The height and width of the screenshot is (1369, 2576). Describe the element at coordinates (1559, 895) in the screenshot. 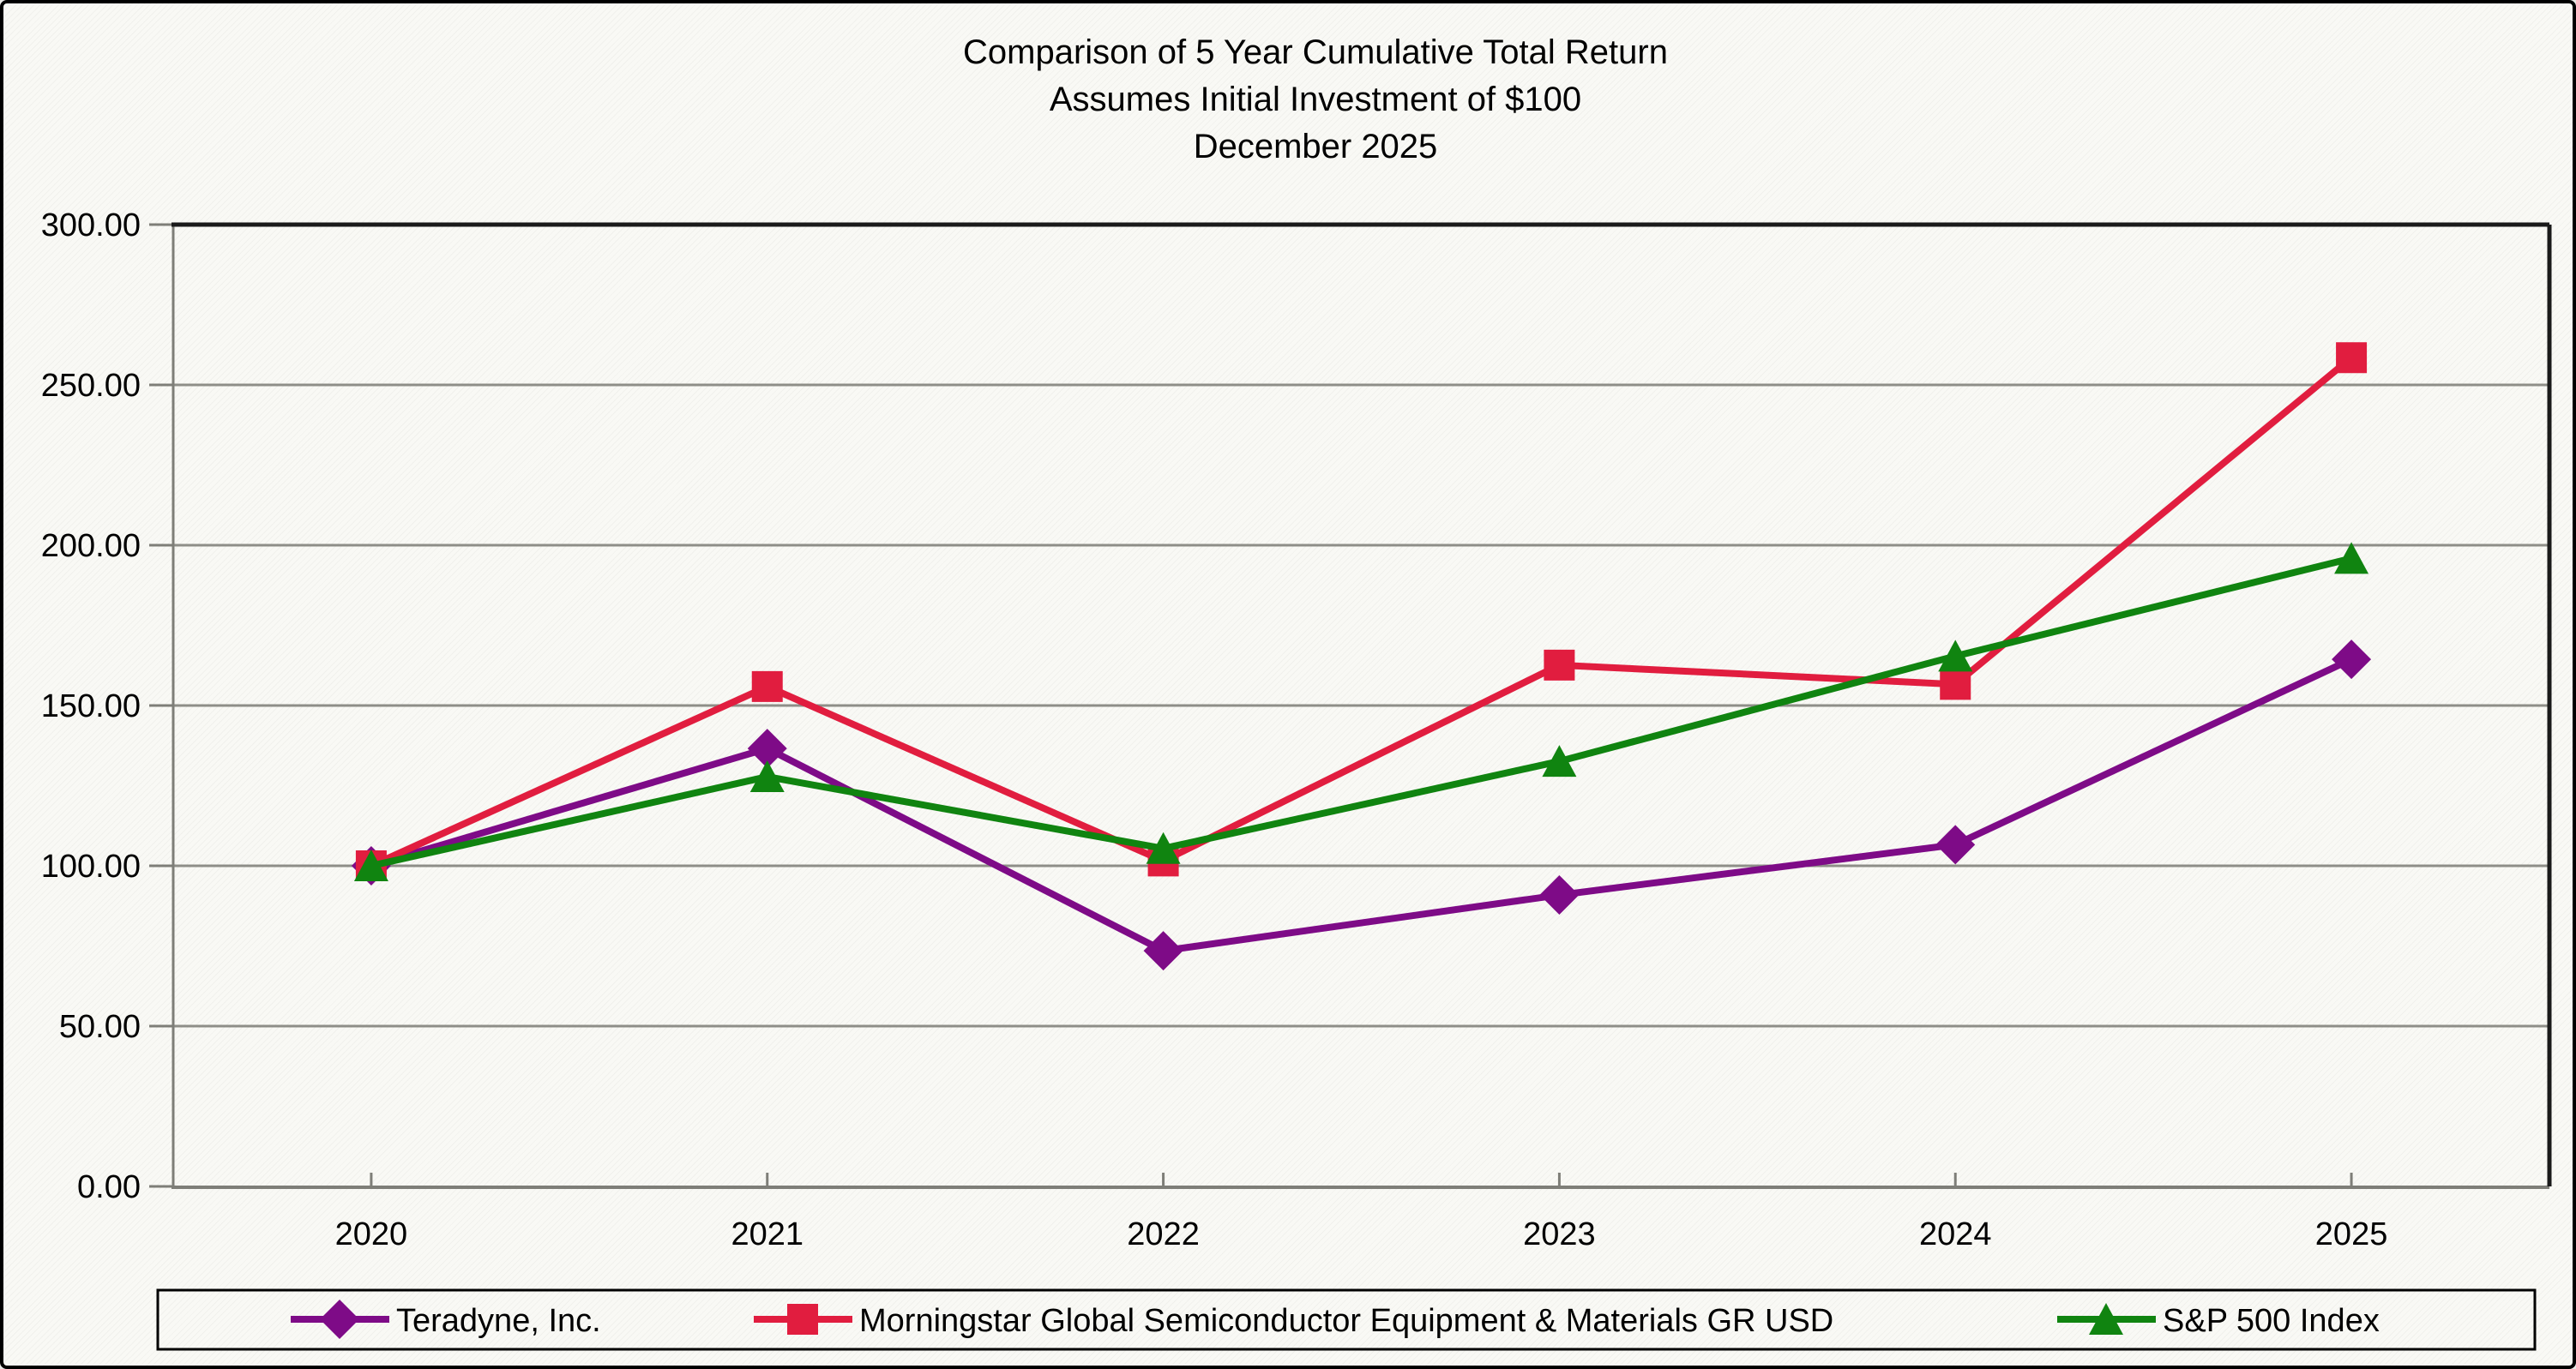

I see `series-marker-teradyne-inc-2023` at that location.